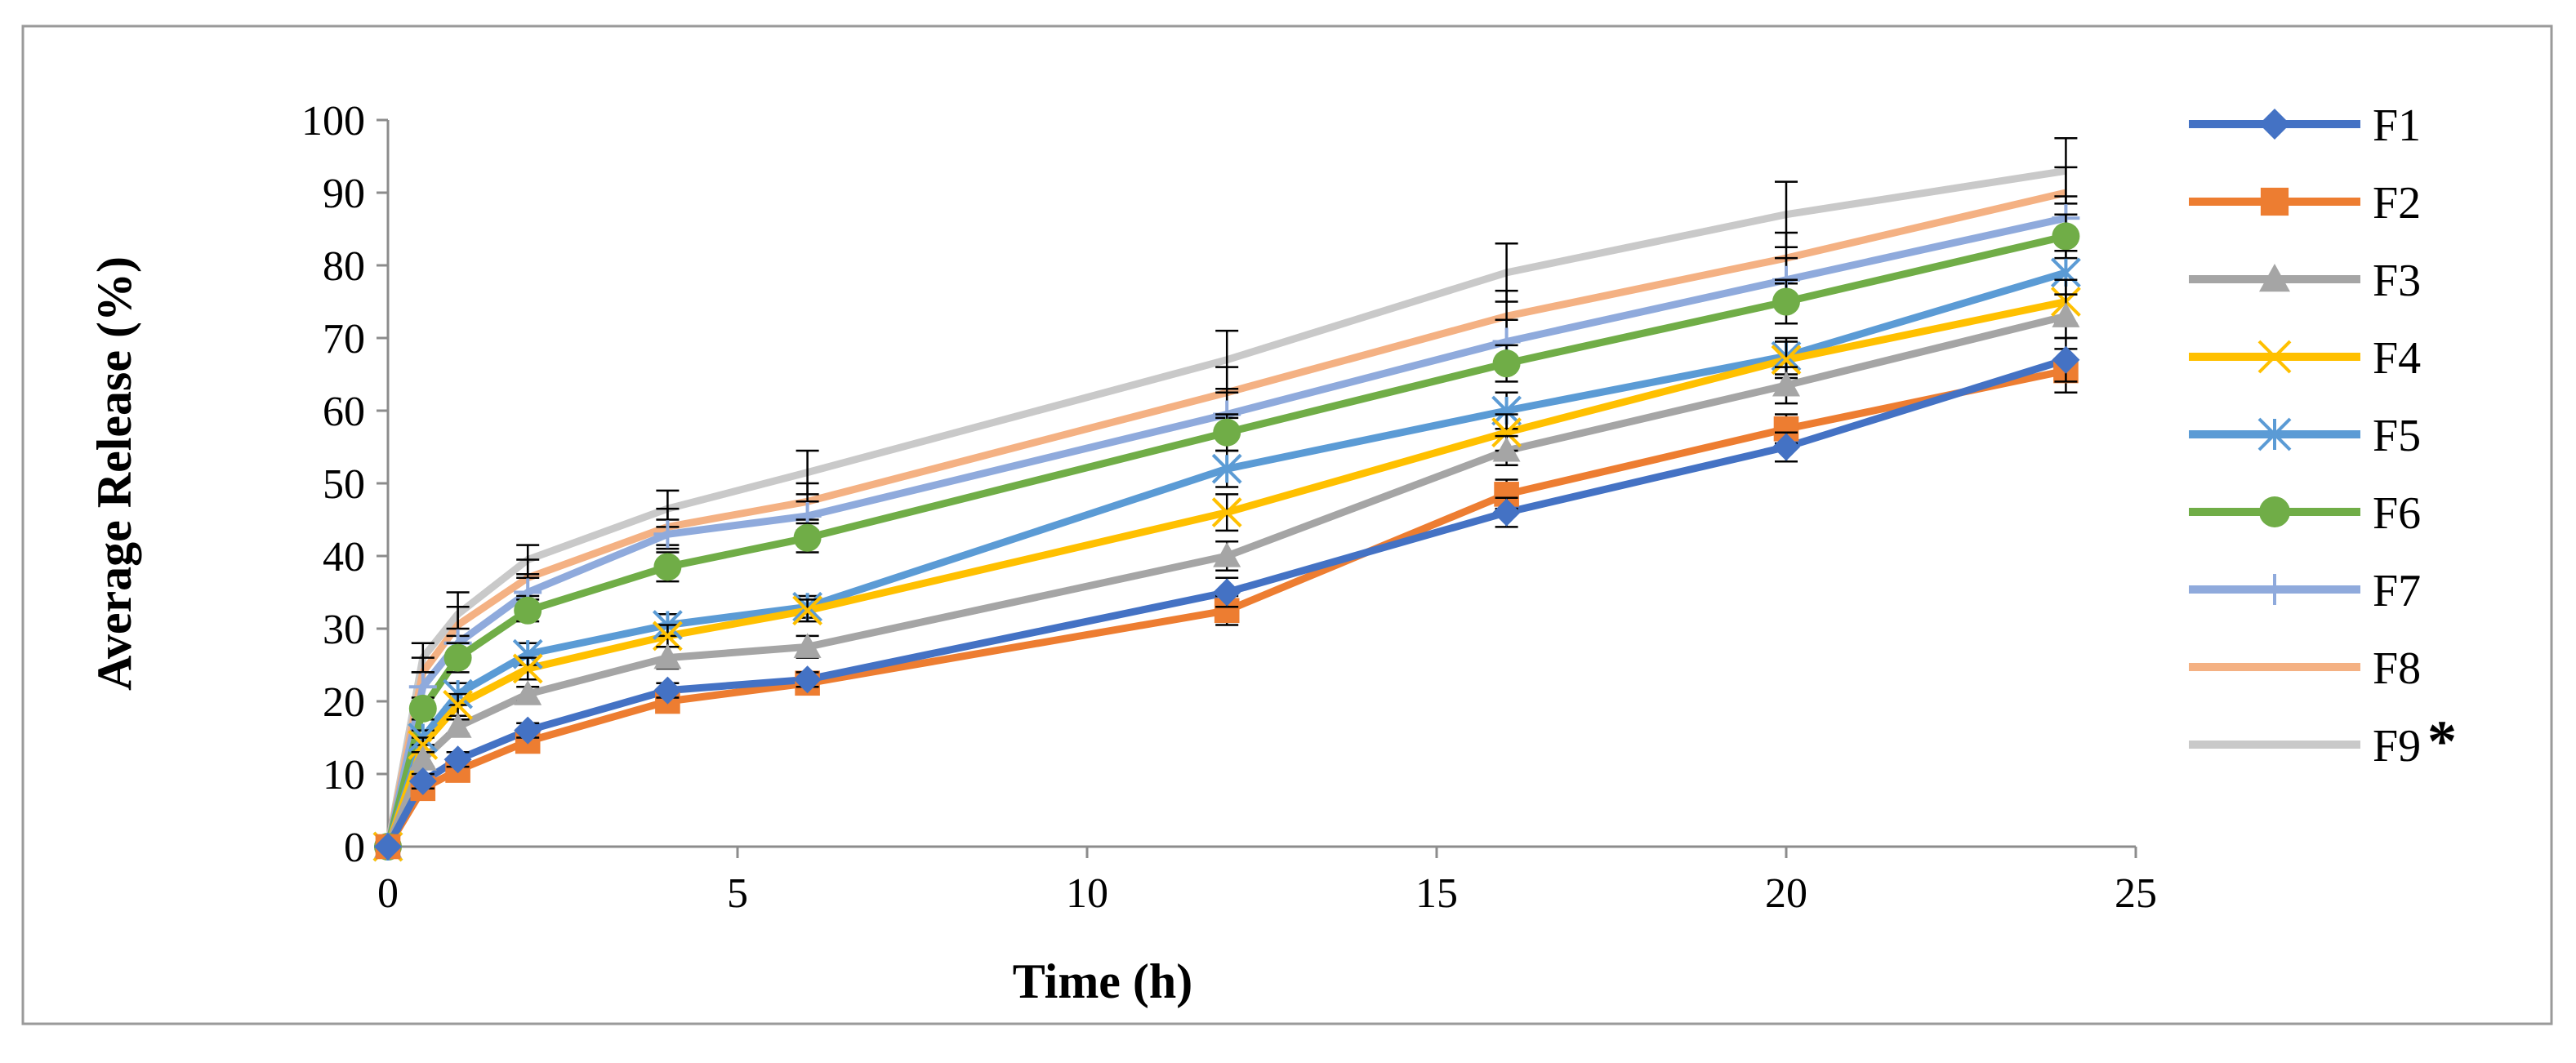 This screenshot has width=2576, height=1063. I want to click on legend-label-f5: F5, so click(2397, 436).